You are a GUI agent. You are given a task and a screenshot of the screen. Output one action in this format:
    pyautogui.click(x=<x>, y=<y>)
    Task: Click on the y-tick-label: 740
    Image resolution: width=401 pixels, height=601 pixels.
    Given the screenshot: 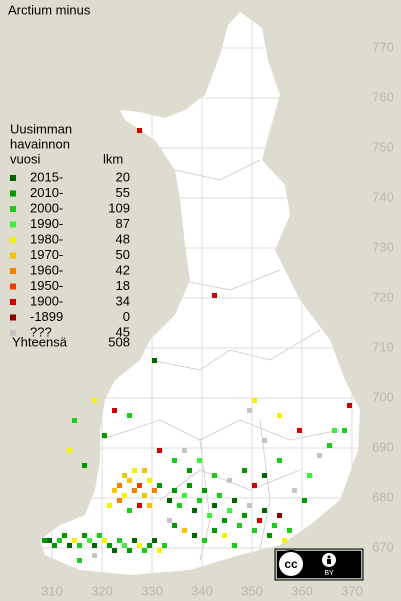 What is the action you would take?
    pyautogui.click(x=383, y=196)
    